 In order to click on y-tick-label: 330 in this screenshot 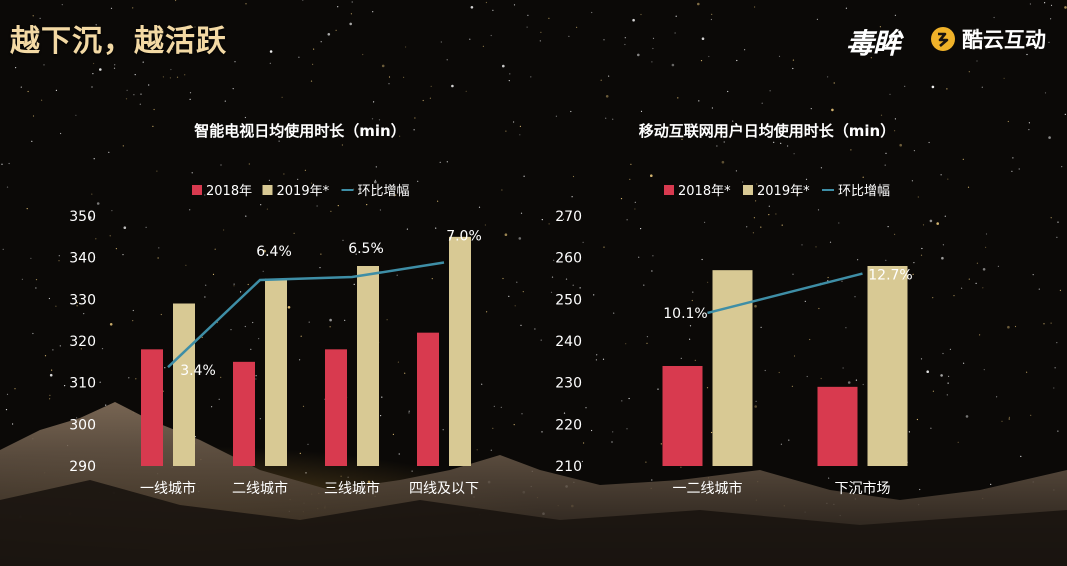, I will do `click(82, 300)`.